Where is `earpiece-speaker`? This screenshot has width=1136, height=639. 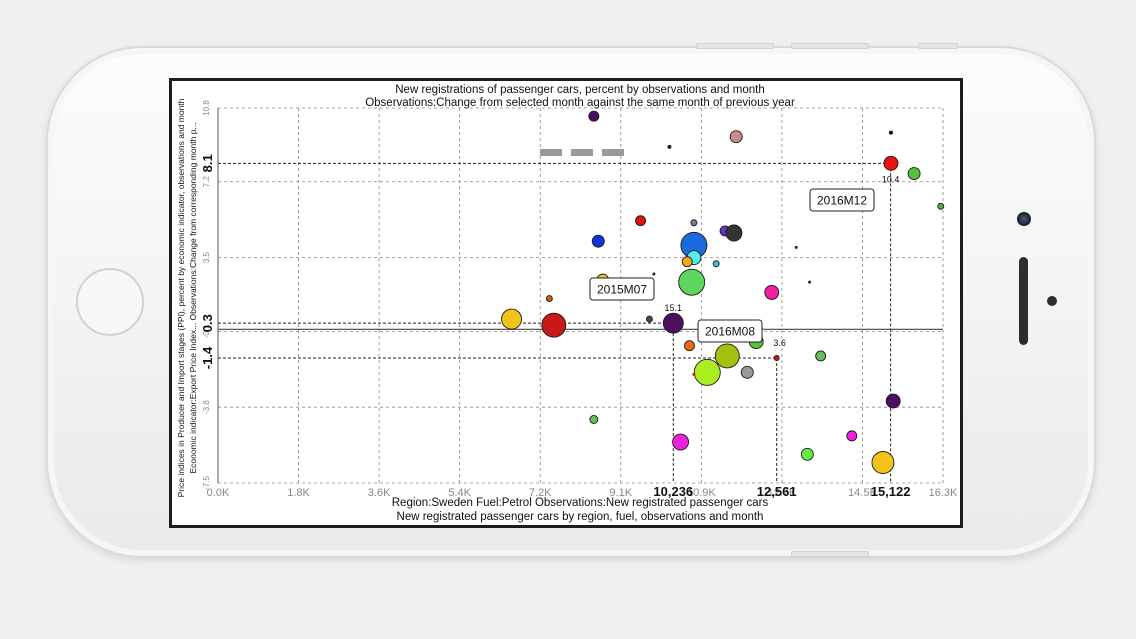
earpiece-speaker is located at coordinates (1023, 301).